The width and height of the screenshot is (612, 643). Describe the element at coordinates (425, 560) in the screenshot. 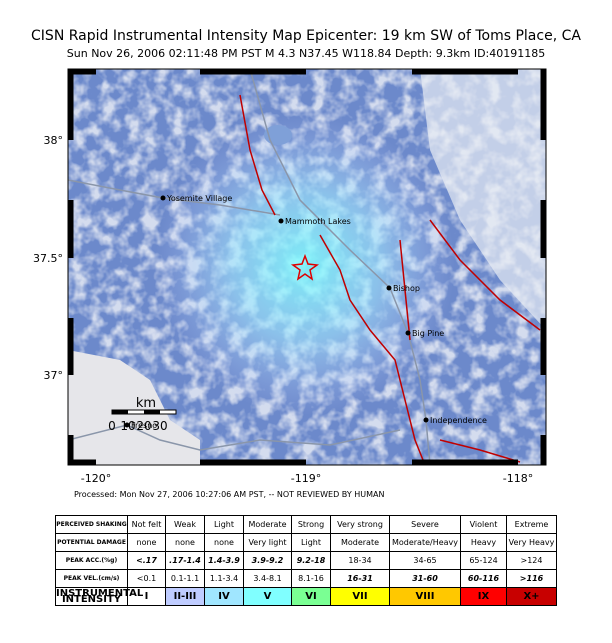

I see `legend-cell: 34-65` at that location.